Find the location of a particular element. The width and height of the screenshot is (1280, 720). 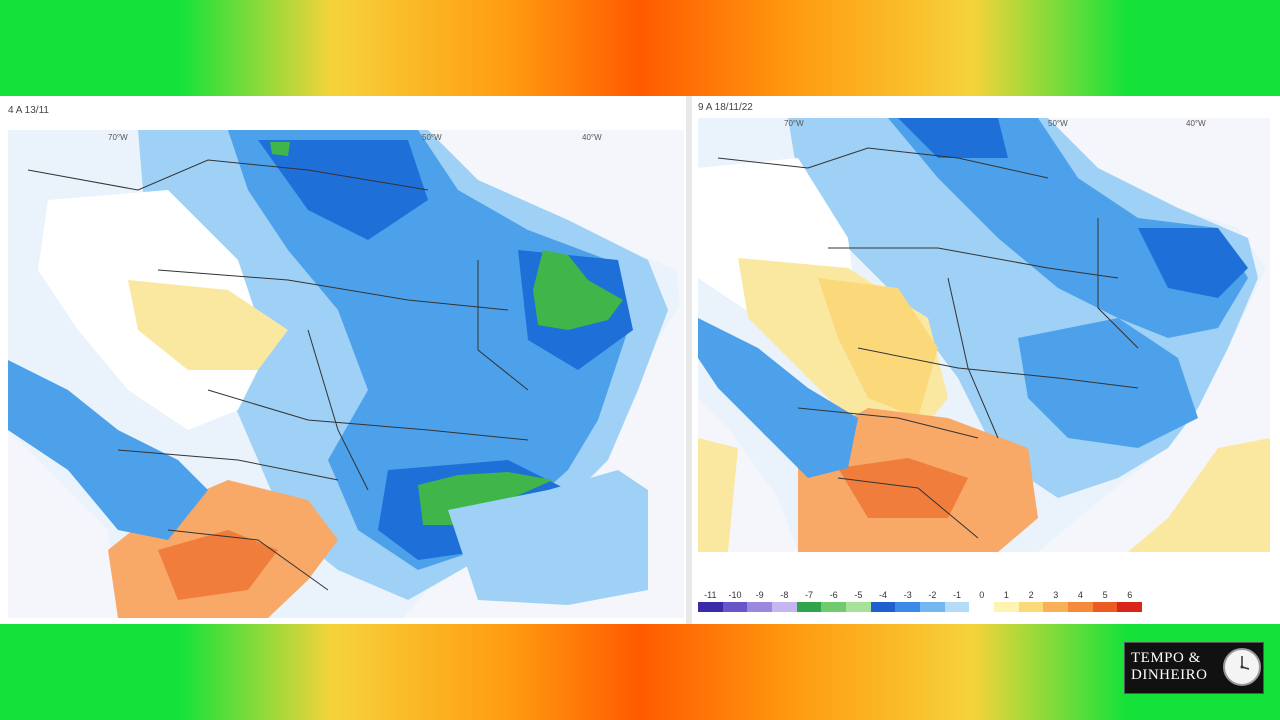

dry-anomaly-yellow is located at coordinates (208, 325).